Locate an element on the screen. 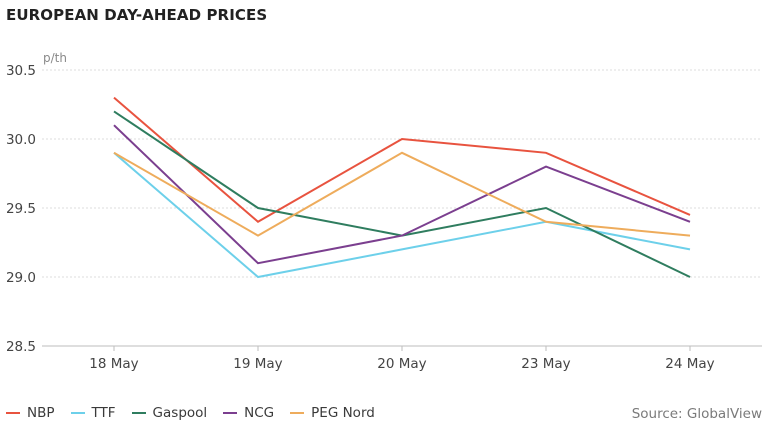 The image size is (770, 430). x-tick-label: 23 May is located at coordinates (545, 364).